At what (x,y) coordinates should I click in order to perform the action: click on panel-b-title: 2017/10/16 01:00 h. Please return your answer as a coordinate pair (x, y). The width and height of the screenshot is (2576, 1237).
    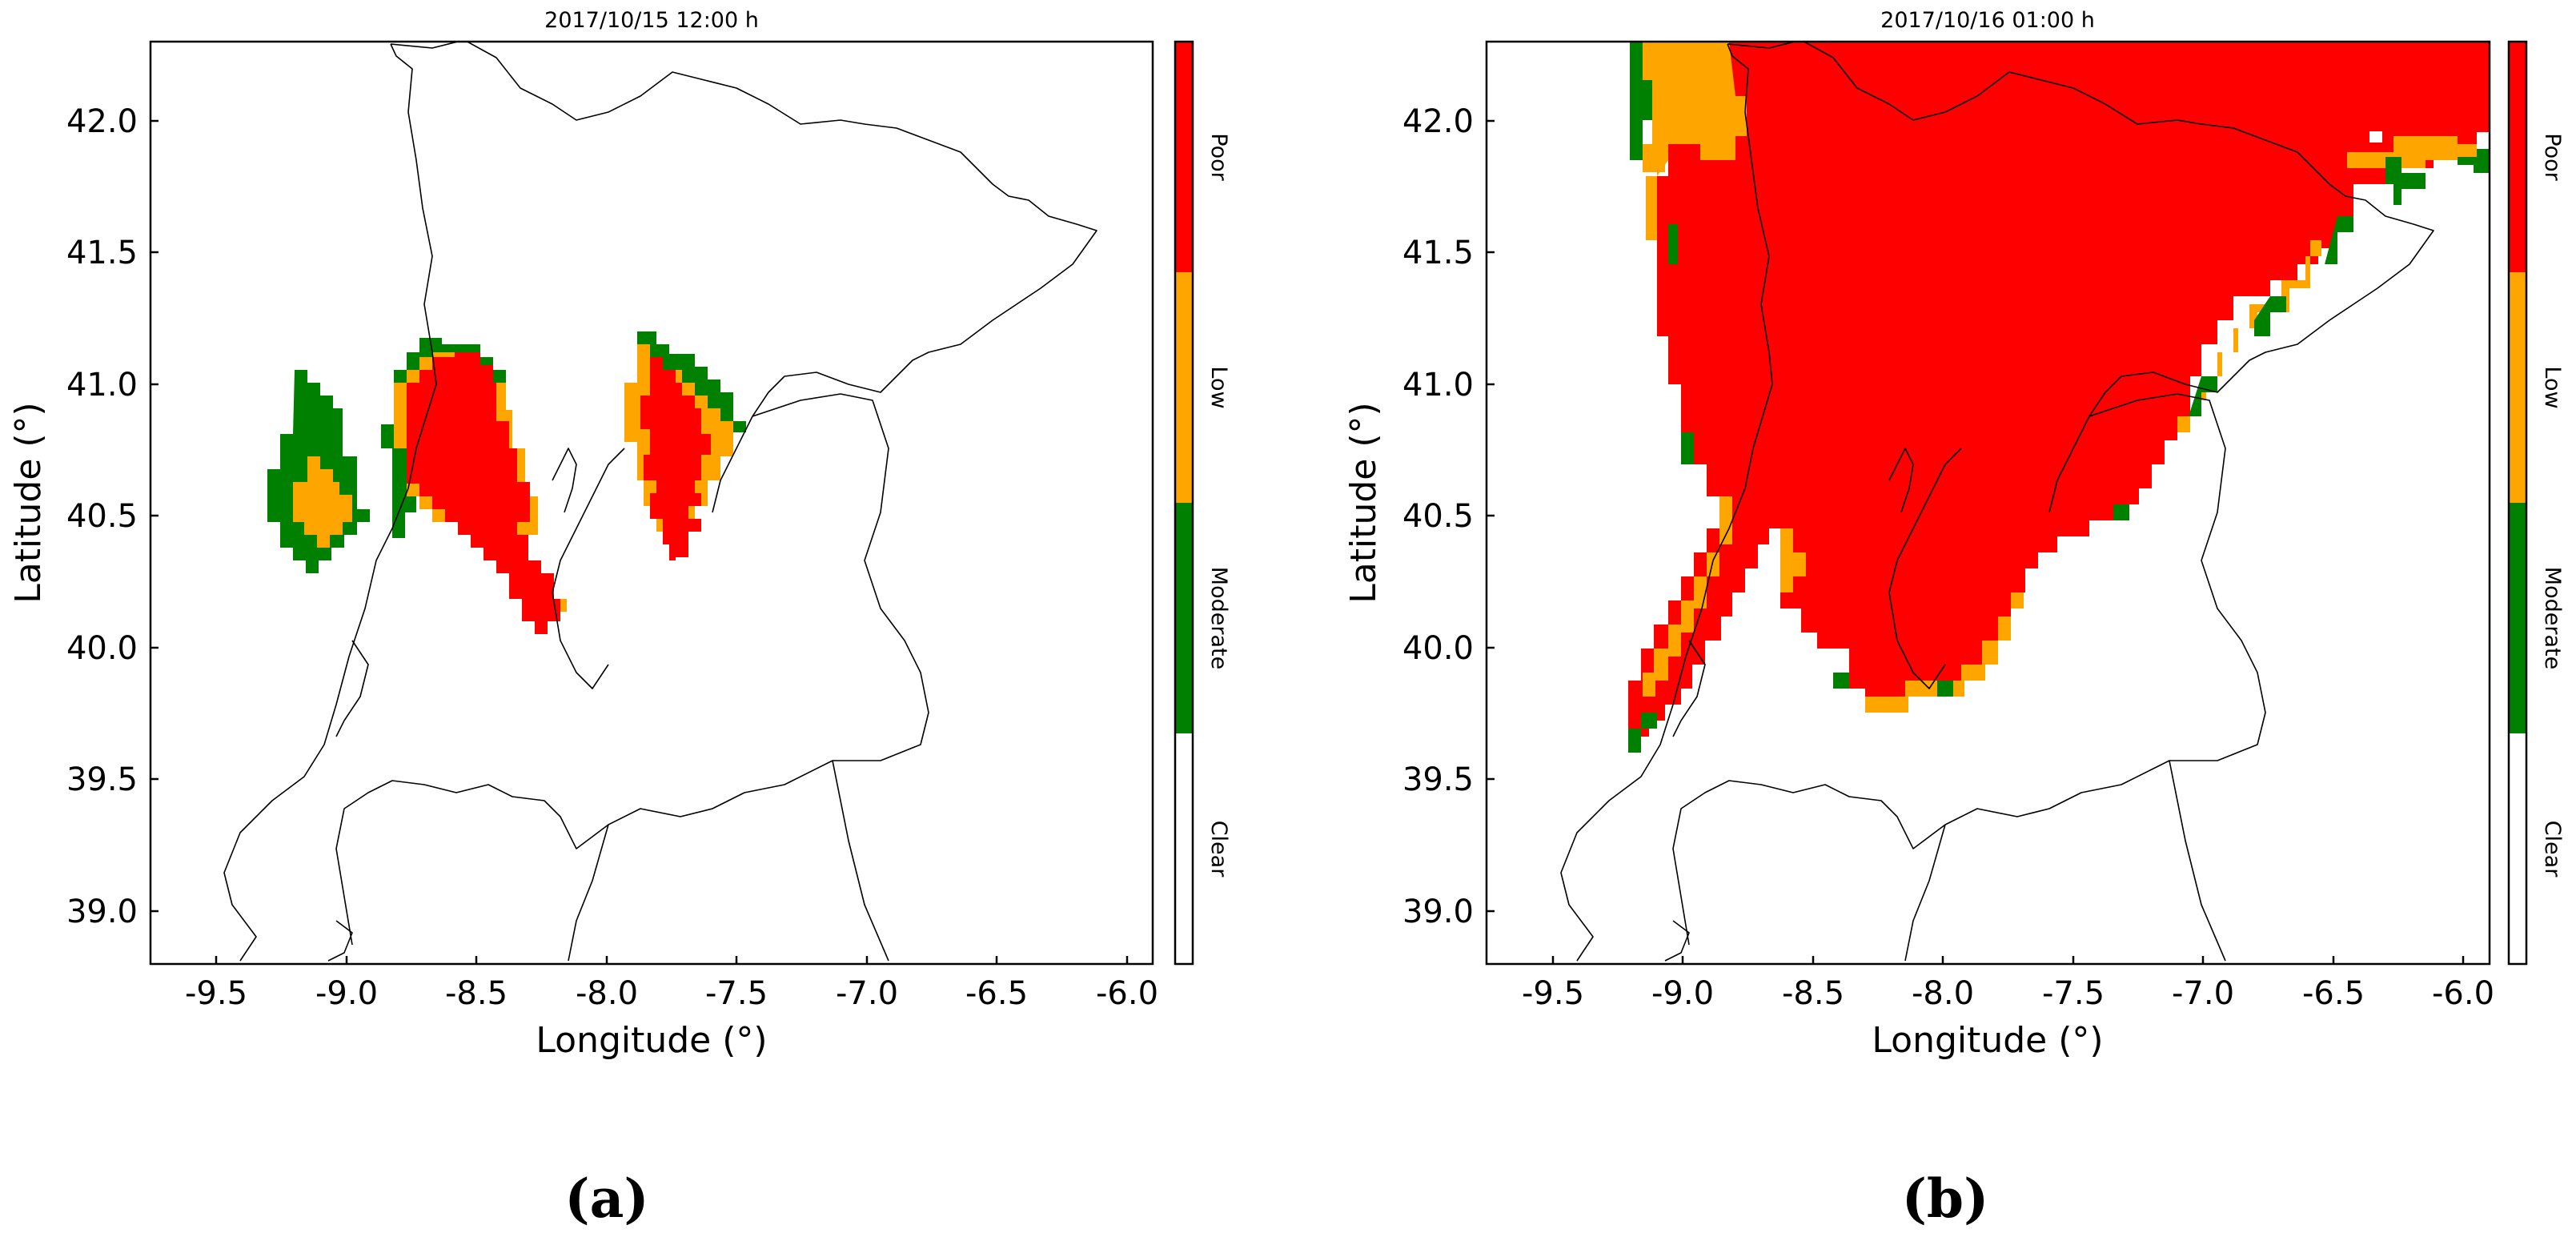
    Looking at the image, I should click on (1988, 21).